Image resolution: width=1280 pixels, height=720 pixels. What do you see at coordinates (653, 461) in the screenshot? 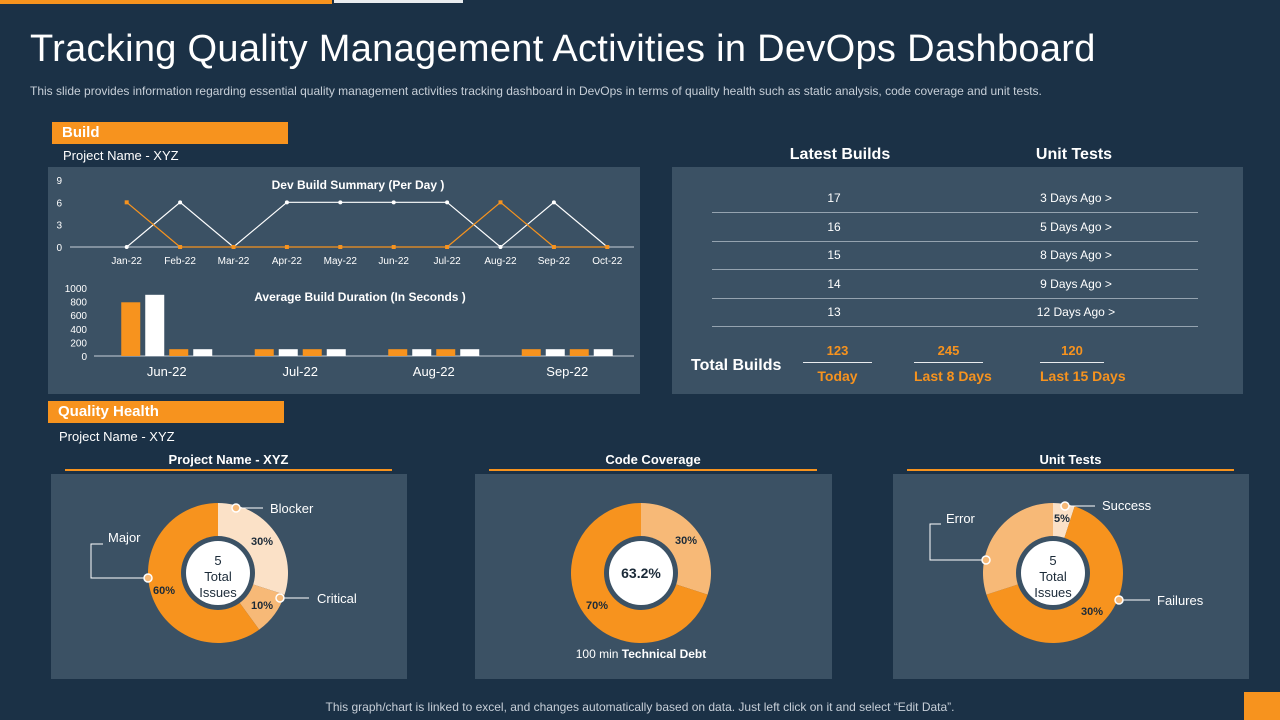
I see `donut-title-code-coverage: Code Coverage` at bounding box center [653, 461].